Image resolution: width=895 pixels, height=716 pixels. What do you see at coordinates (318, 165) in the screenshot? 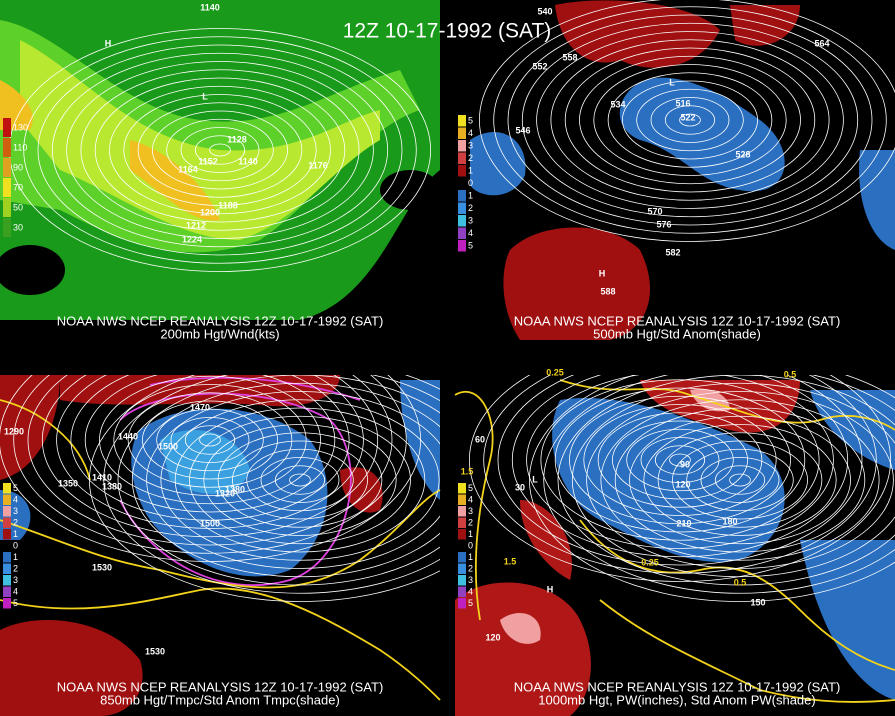
I see `contour-label: 1176` at bounding box center [318, 165].